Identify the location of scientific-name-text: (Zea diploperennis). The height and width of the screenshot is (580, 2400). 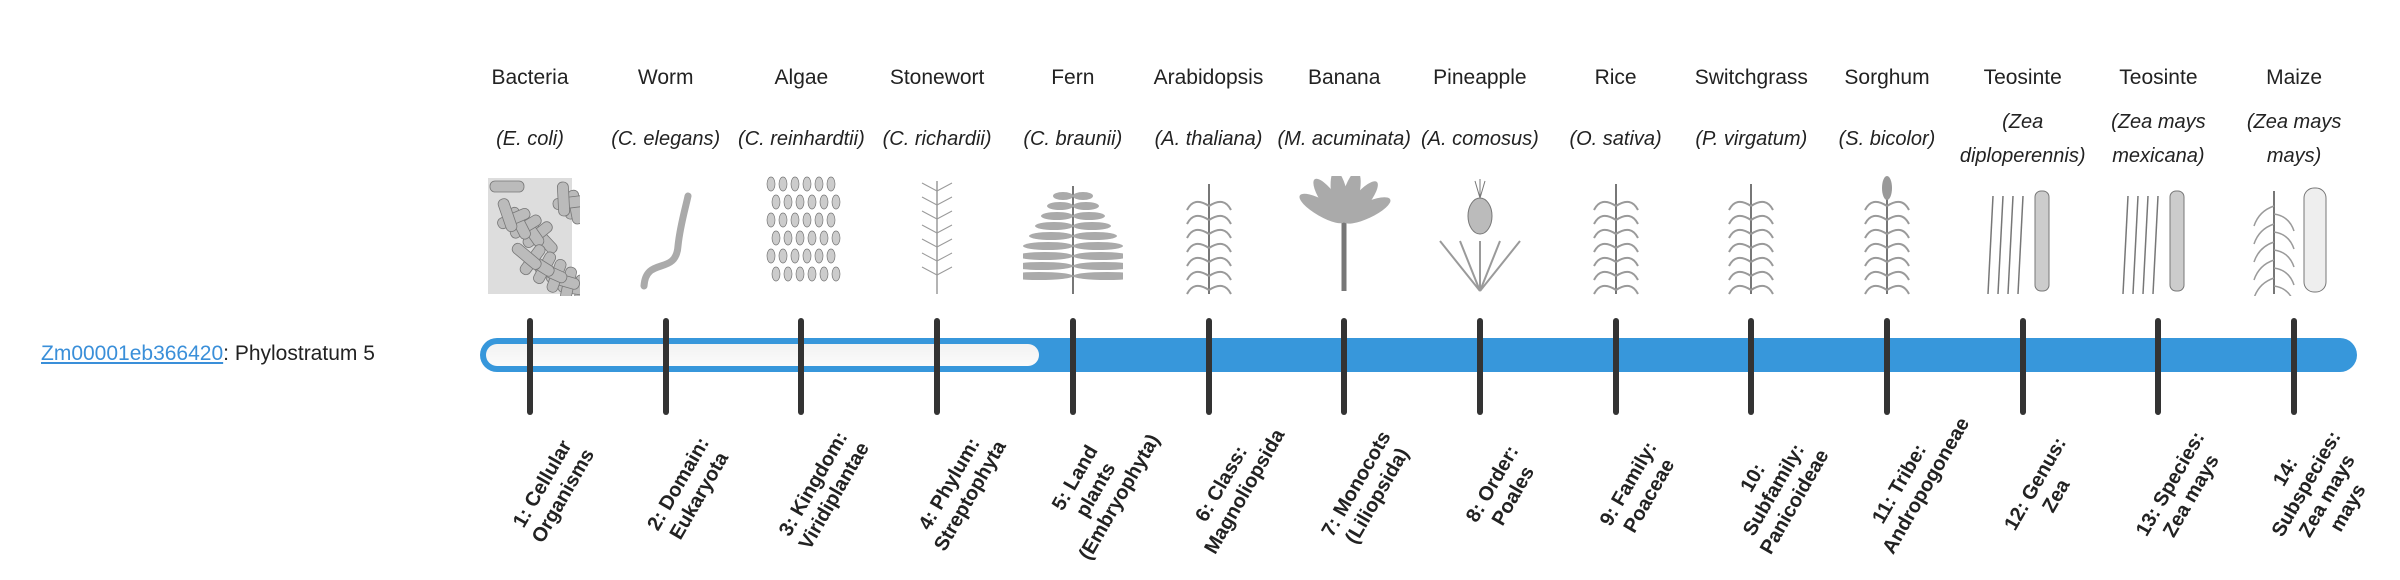
(2022, 139).